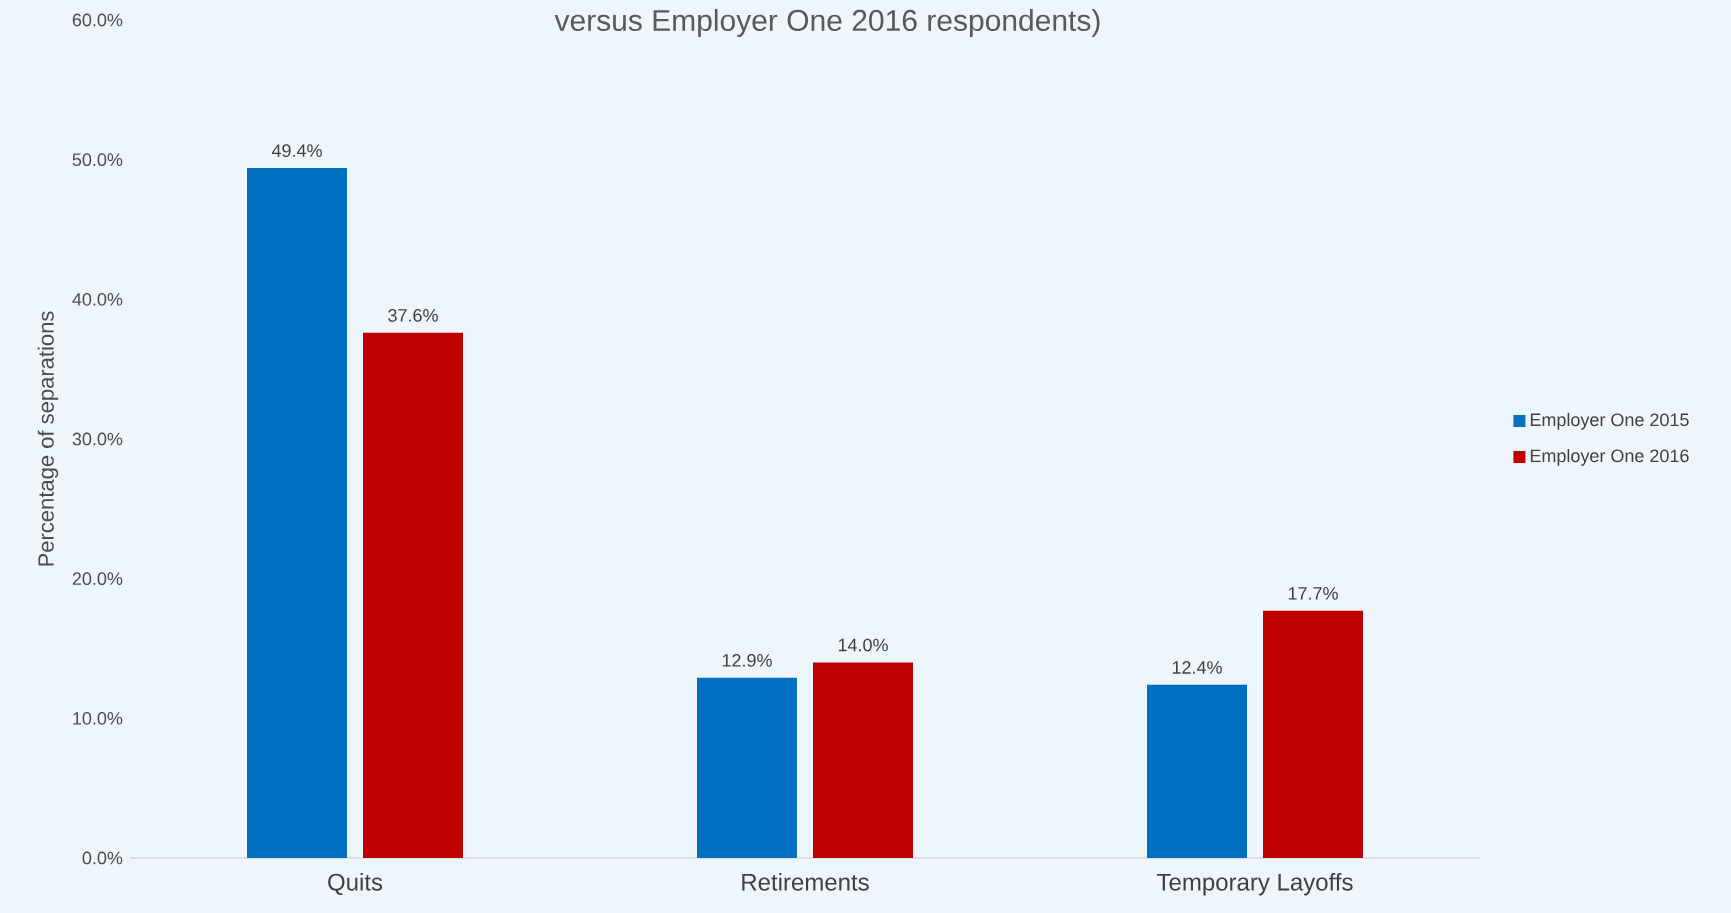 The width and height of the screenshot is (1731, 913). Describe the element at coordinates (747, 660) in the screenshot. I see `data-label: 12.9%` at that location.